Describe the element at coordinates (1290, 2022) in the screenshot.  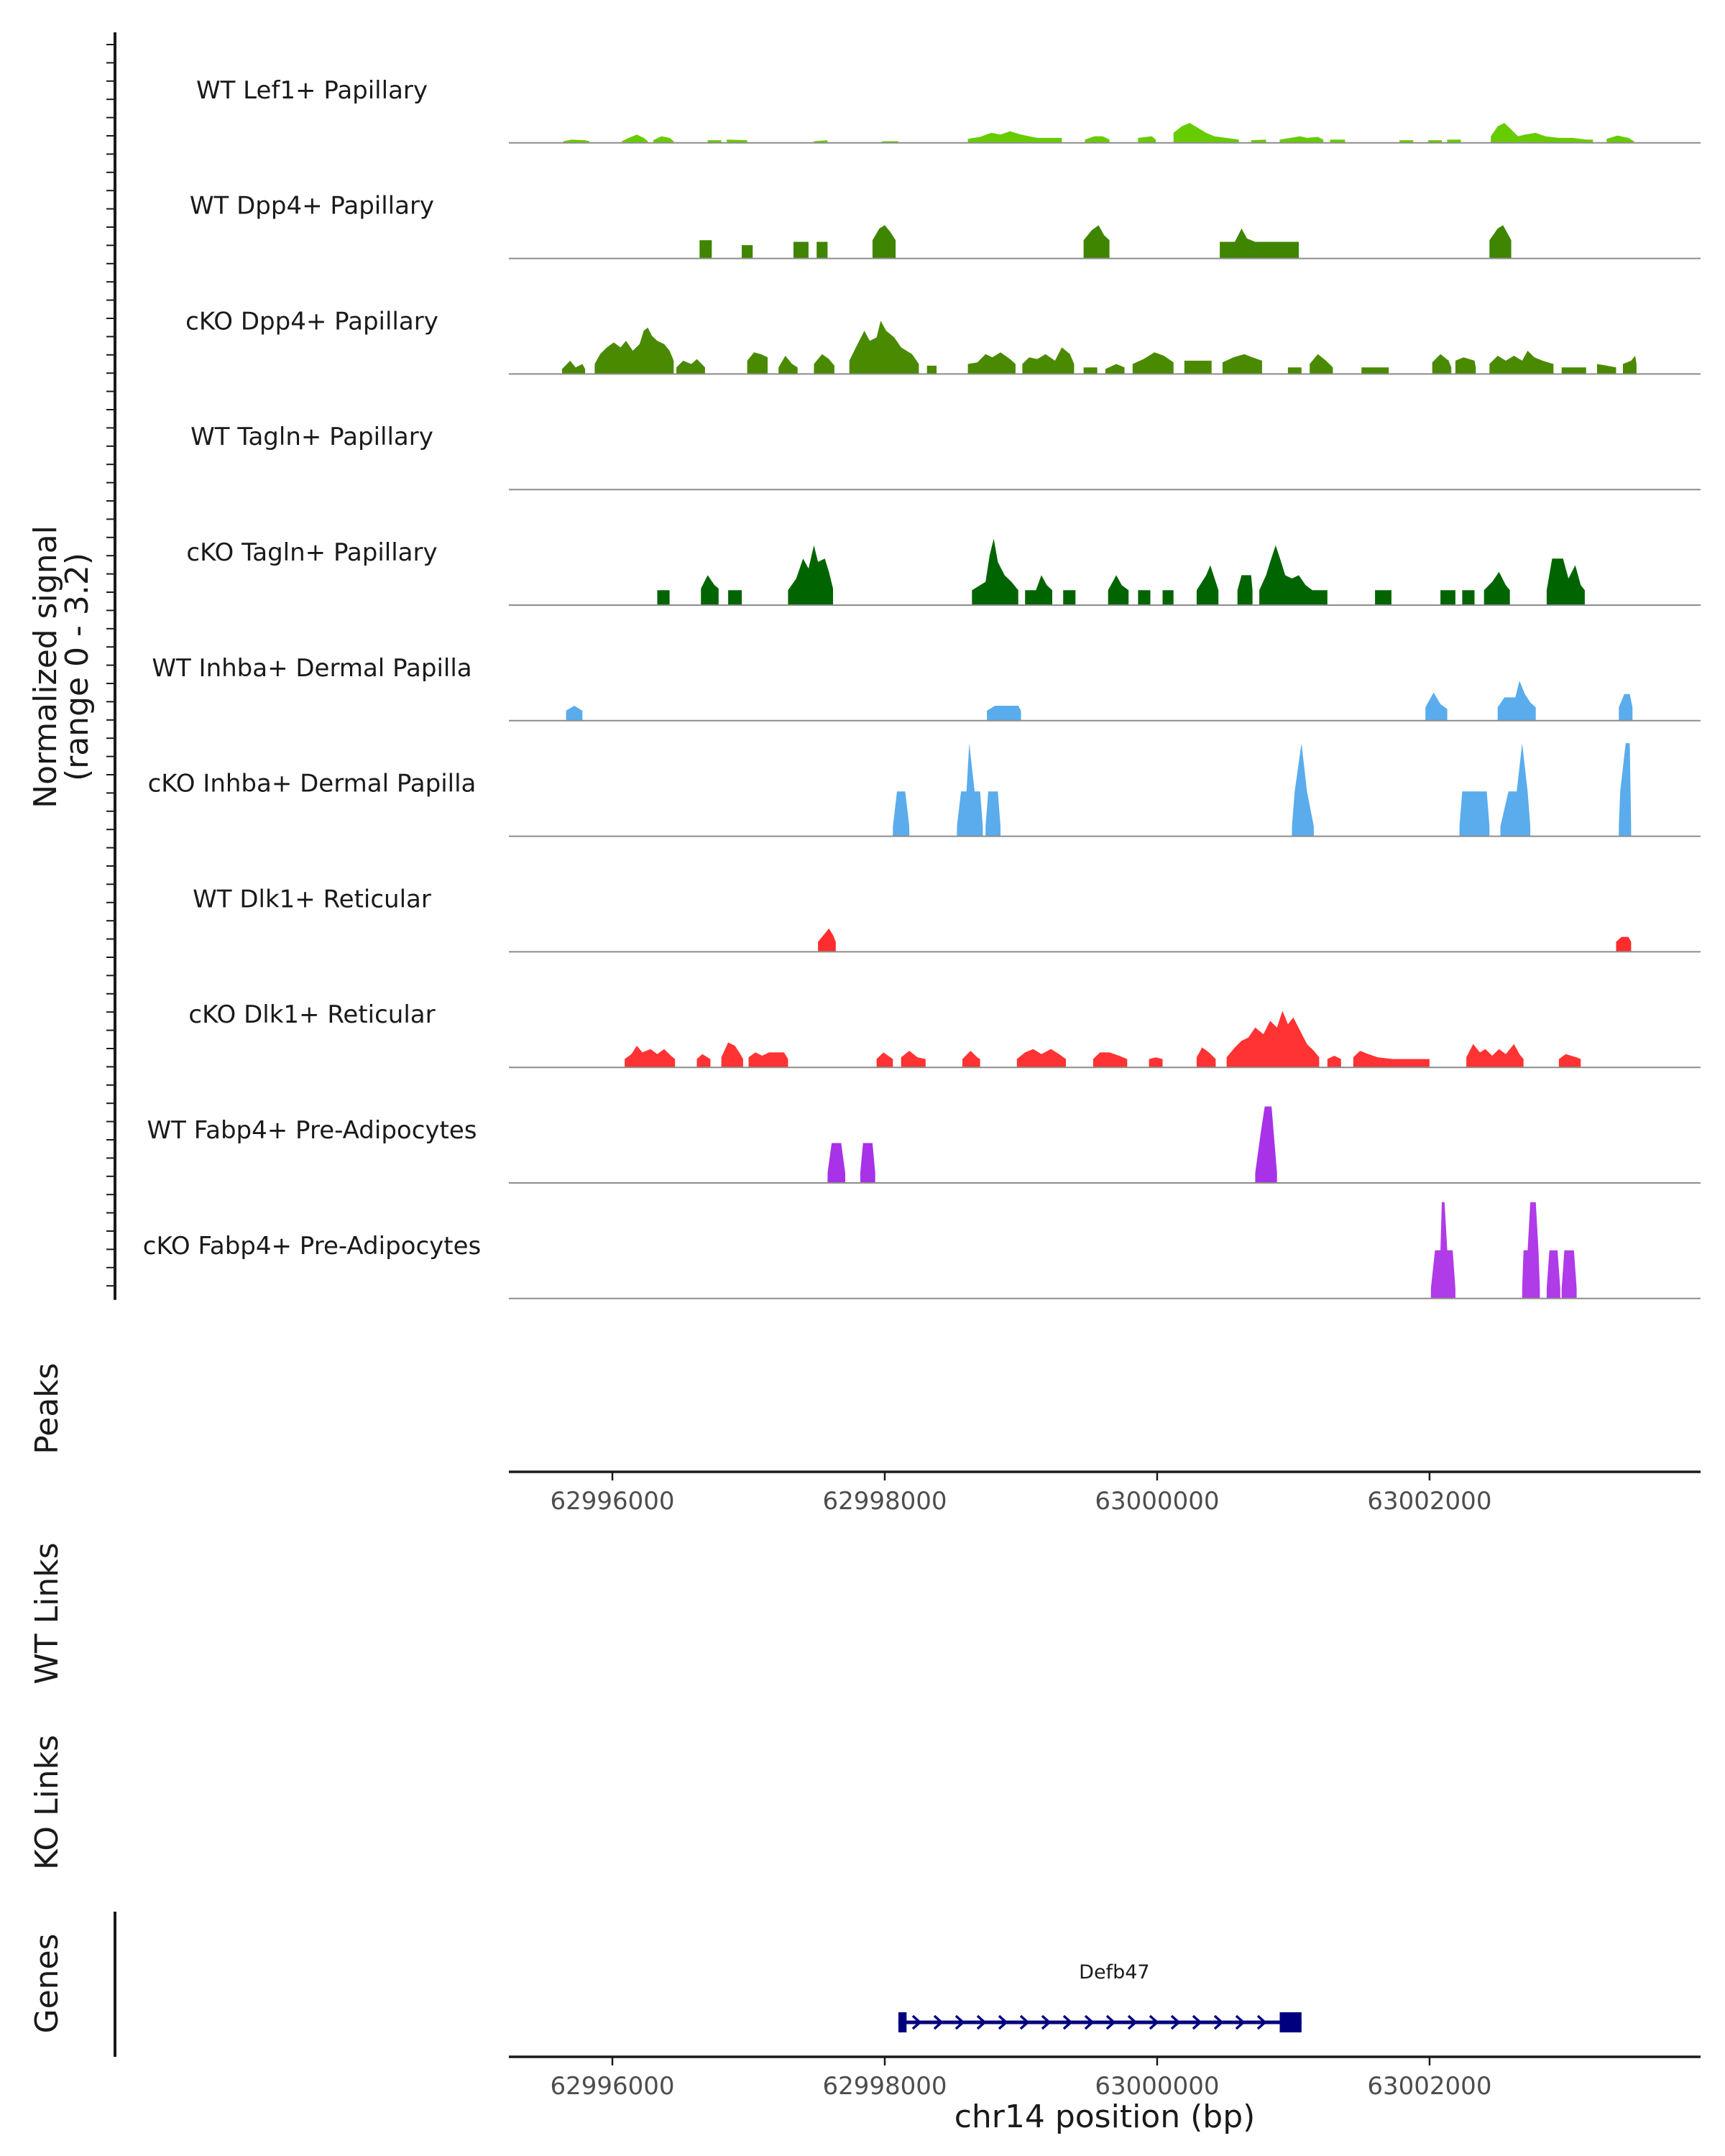
I see `gene-exon` at that location.